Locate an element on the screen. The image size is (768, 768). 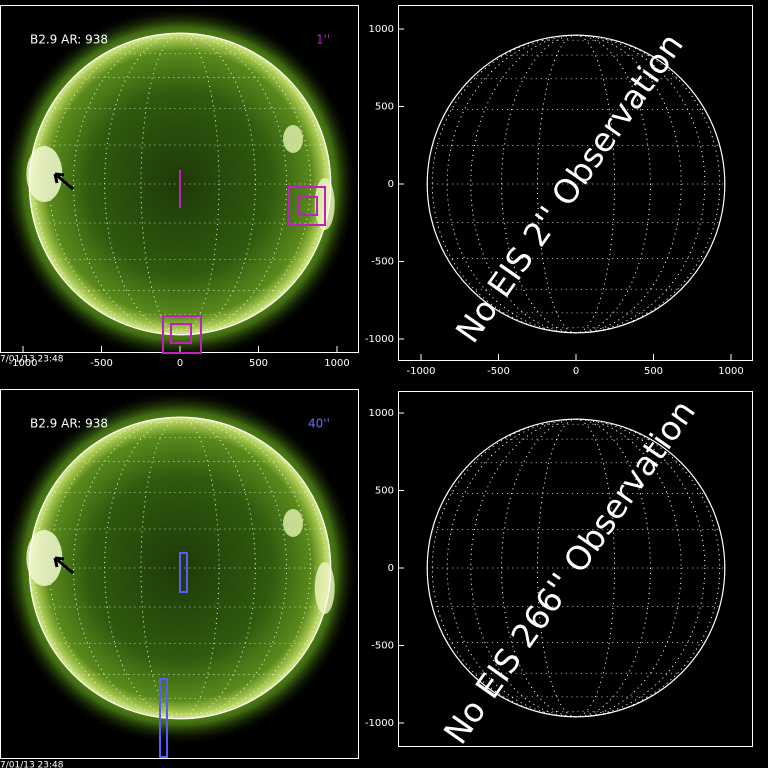
no-observation-message: No EIS 2'' Observation is located at coordinates (569, 188).